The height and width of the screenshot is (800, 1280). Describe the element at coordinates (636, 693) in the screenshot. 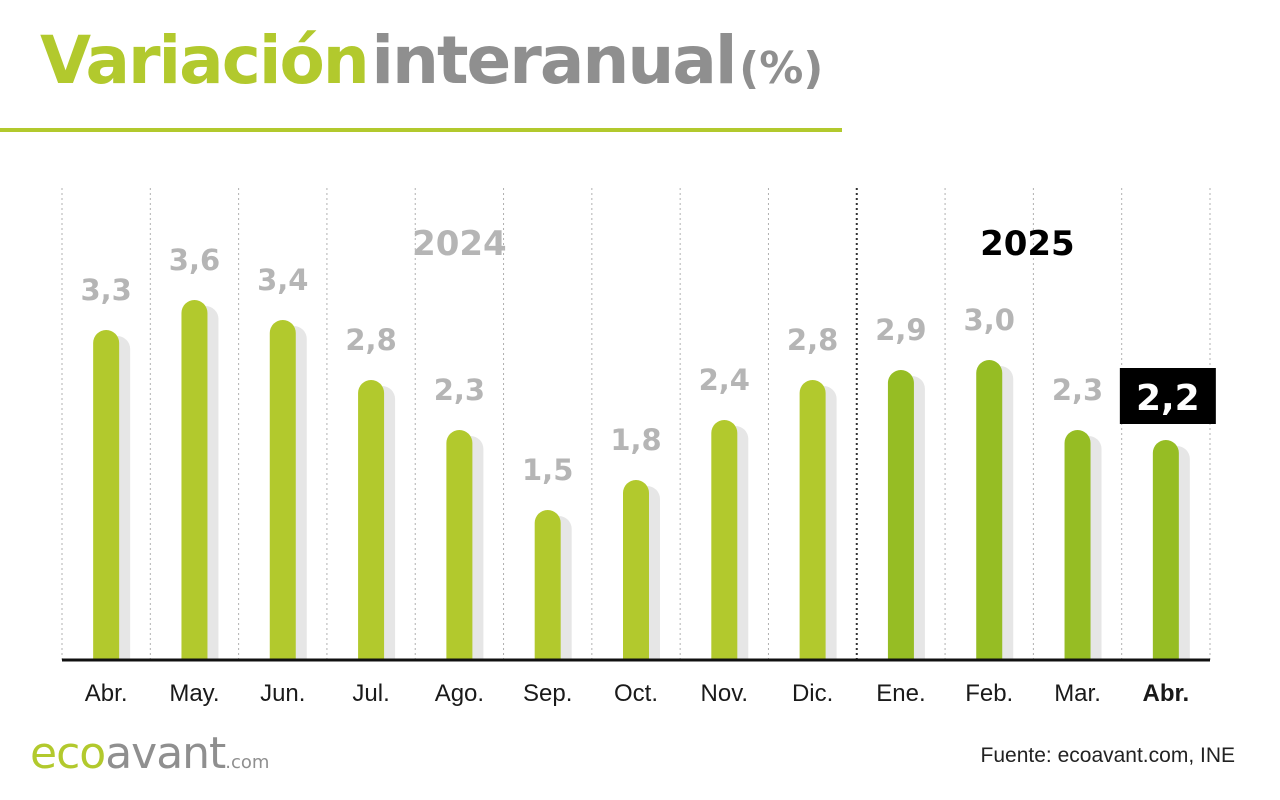

I see `x-tick-label: Oct.` at that location.